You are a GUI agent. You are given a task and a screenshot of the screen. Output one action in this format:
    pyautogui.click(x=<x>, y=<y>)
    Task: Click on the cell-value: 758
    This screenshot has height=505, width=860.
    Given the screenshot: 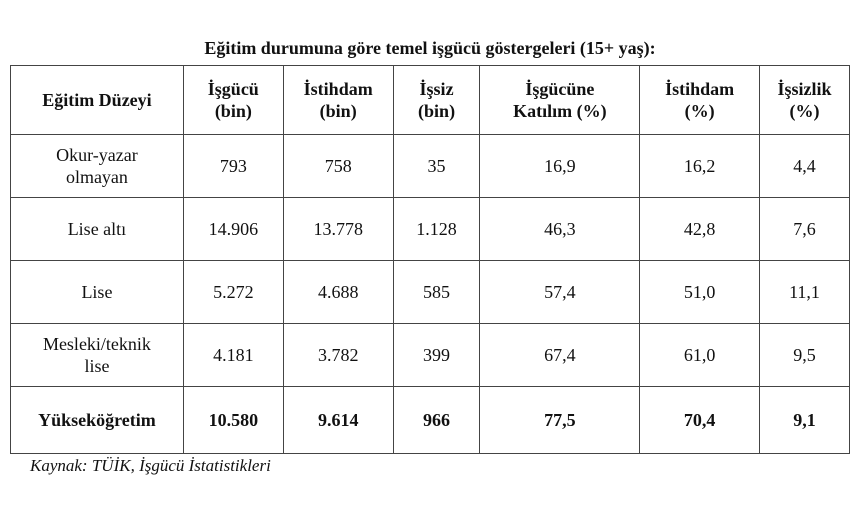 What is the action you would take?
    pyautogui.click(x=338, y=166)
    